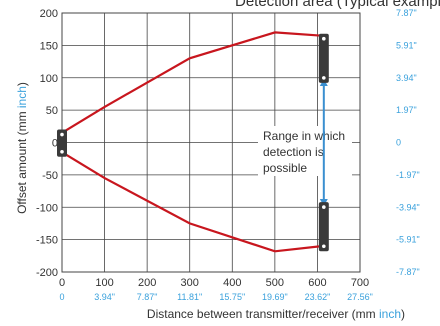  What do you see at coordinates (406, 45) in the screenshot?
I see `y-tick-label-inch: 5.91"` at bounding box center [406, 45].